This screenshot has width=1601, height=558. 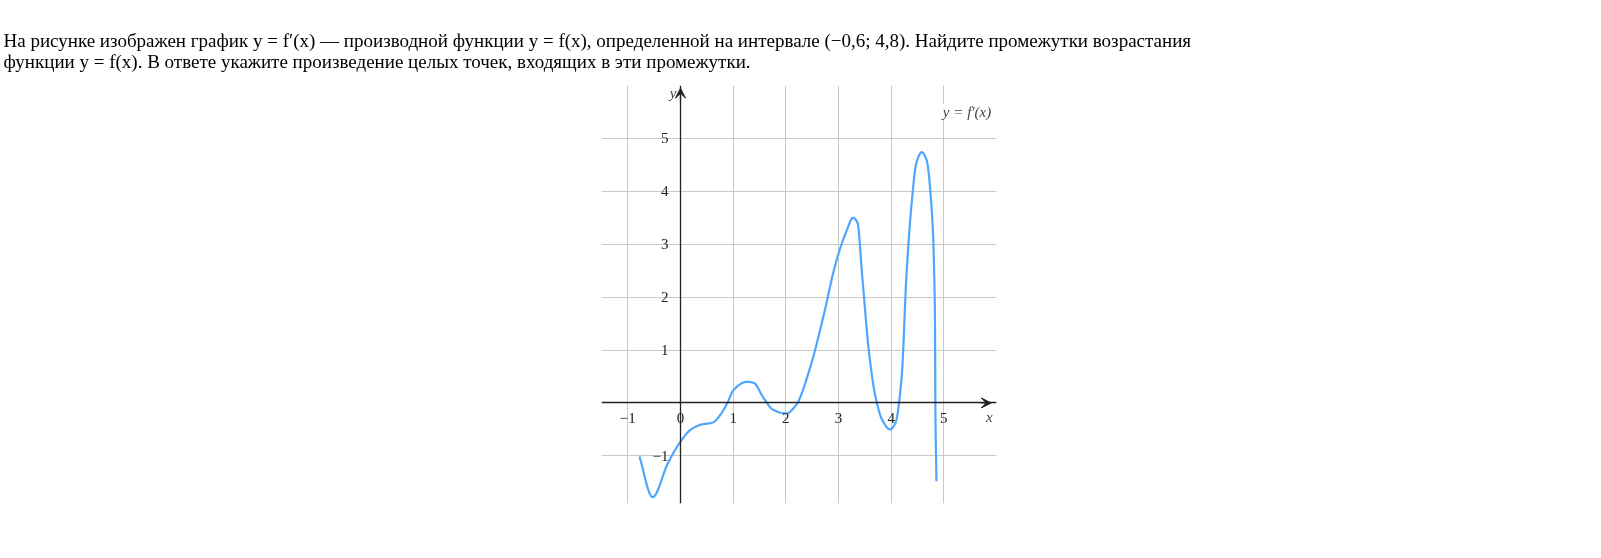 I want to click on y-tick-label: 2, so click(x=665, y=297).